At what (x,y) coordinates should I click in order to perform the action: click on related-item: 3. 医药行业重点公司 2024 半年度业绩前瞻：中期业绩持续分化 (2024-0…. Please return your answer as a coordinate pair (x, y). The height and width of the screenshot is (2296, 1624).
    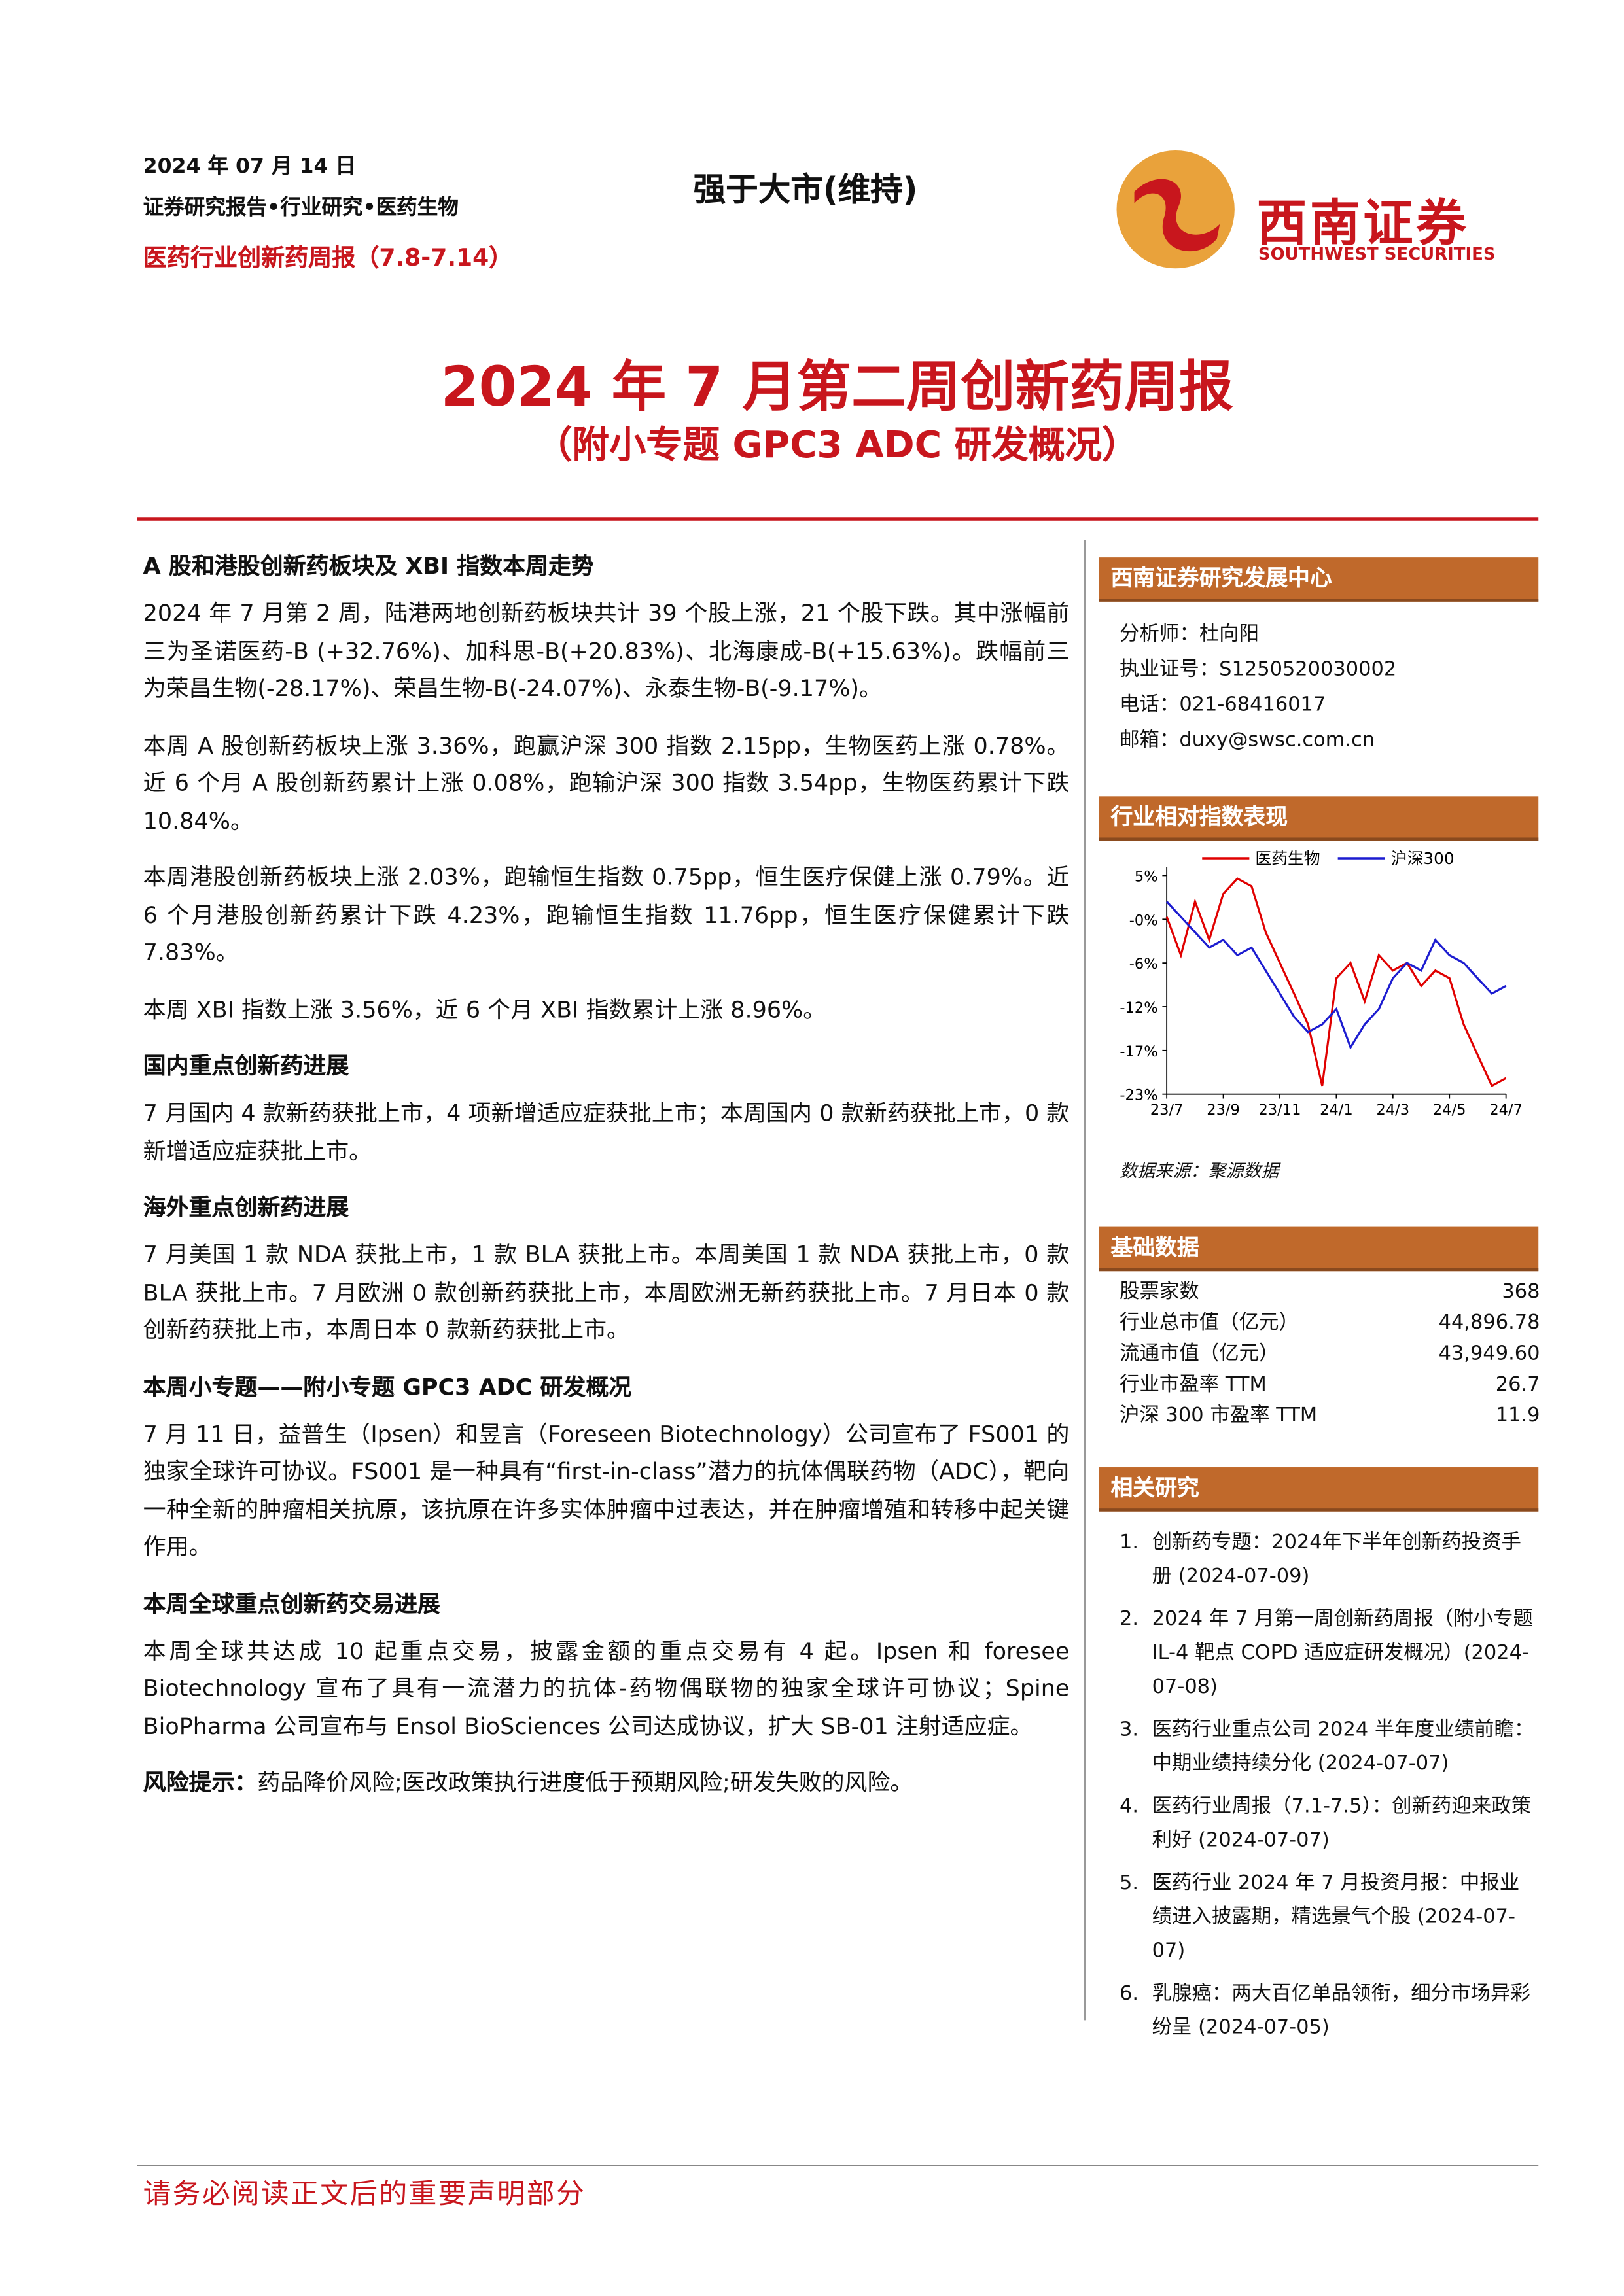
    Looking at the image, I should click on (1329, 1747).